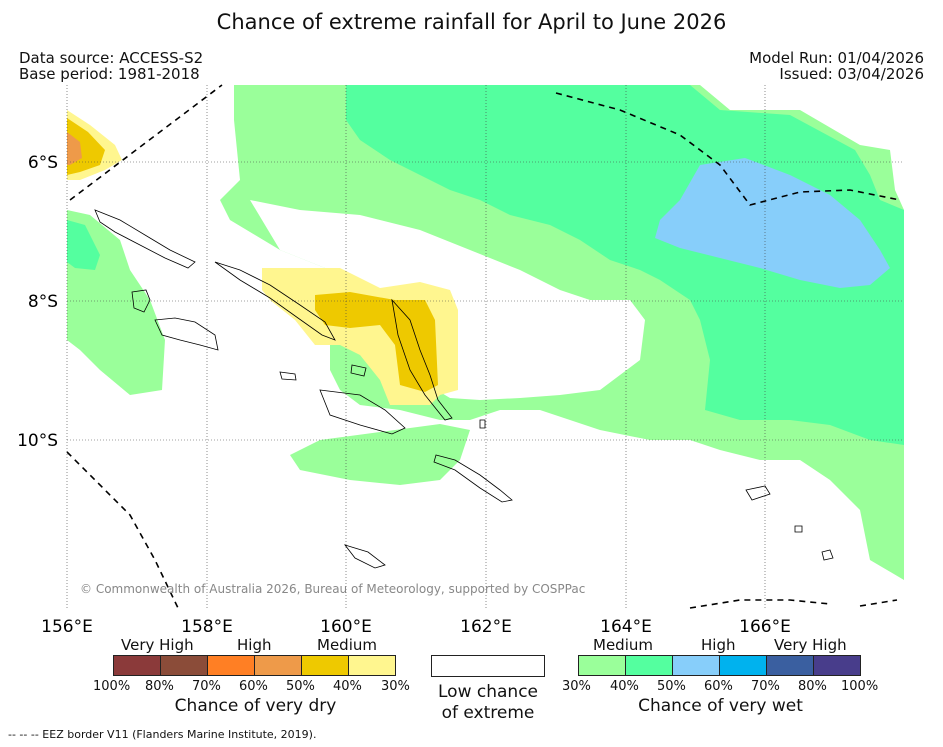 Image resolution: width=943 pixels, height=747 pixels. Describe the element at coordinates (74, 148) in the screenshot. I see `dry-high-region-nw` at that location.